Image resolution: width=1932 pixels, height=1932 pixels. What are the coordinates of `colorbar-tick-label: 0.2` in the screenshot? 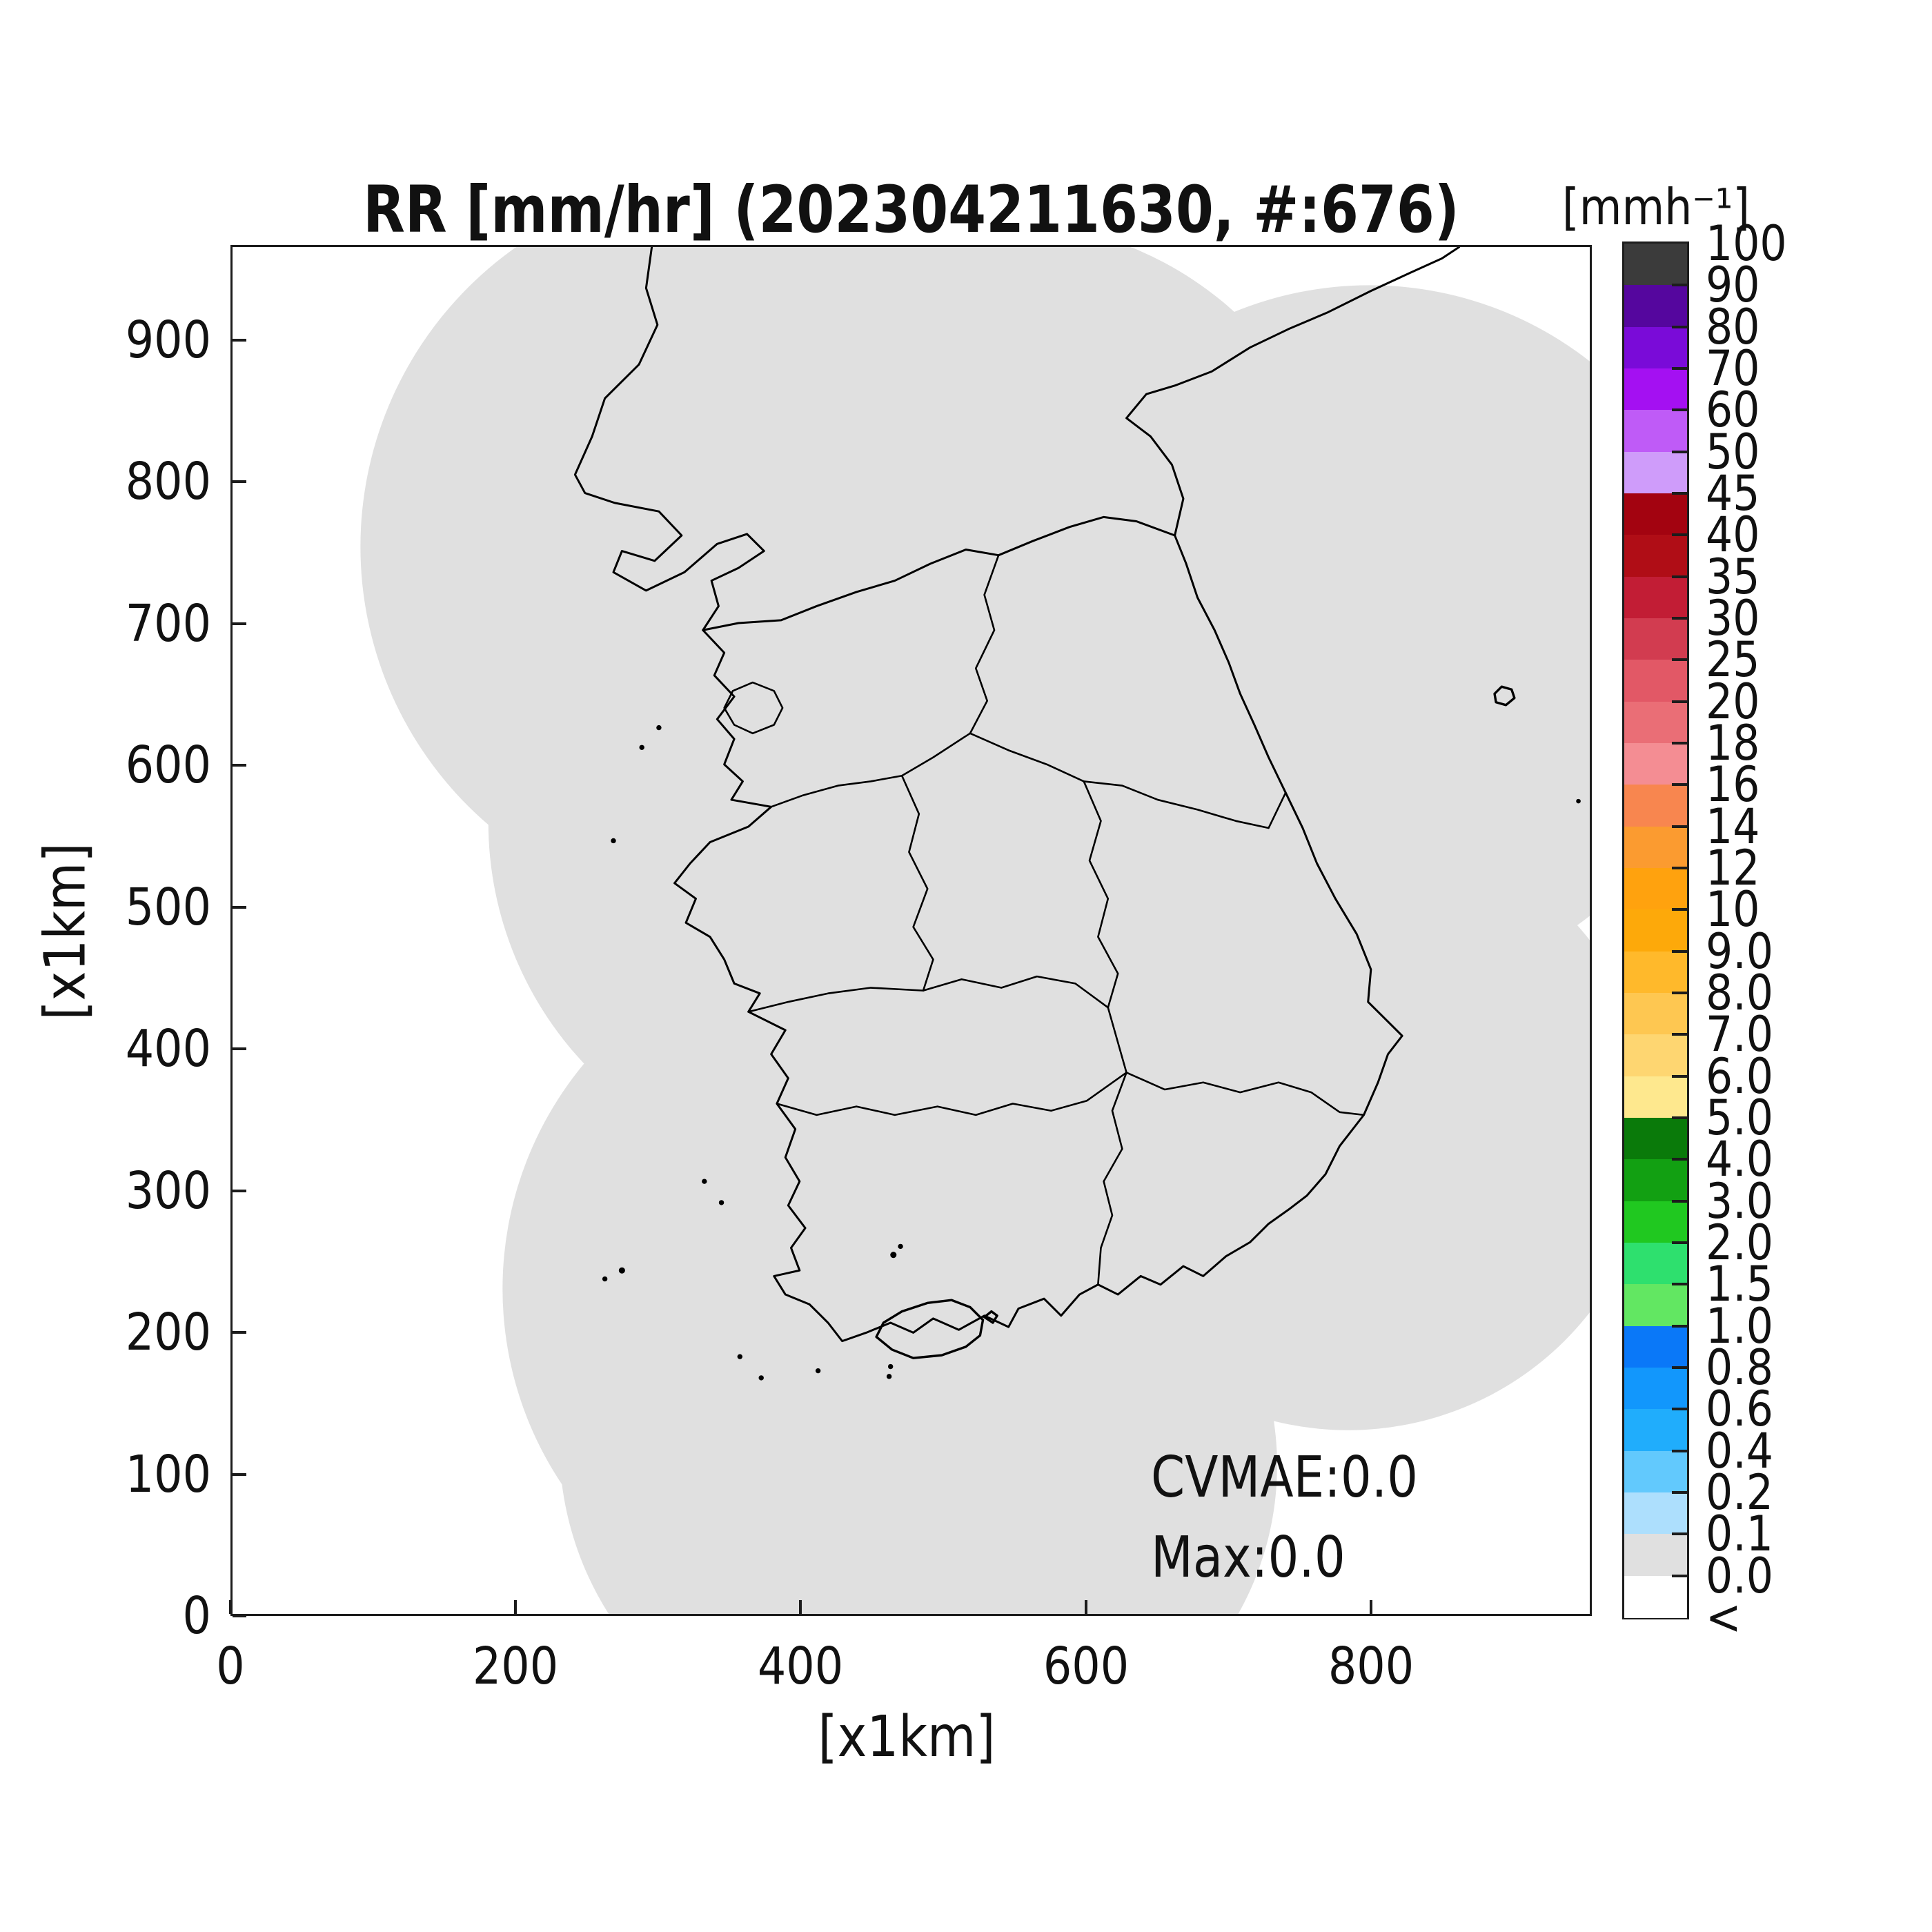 It's located at (1739, 1492).